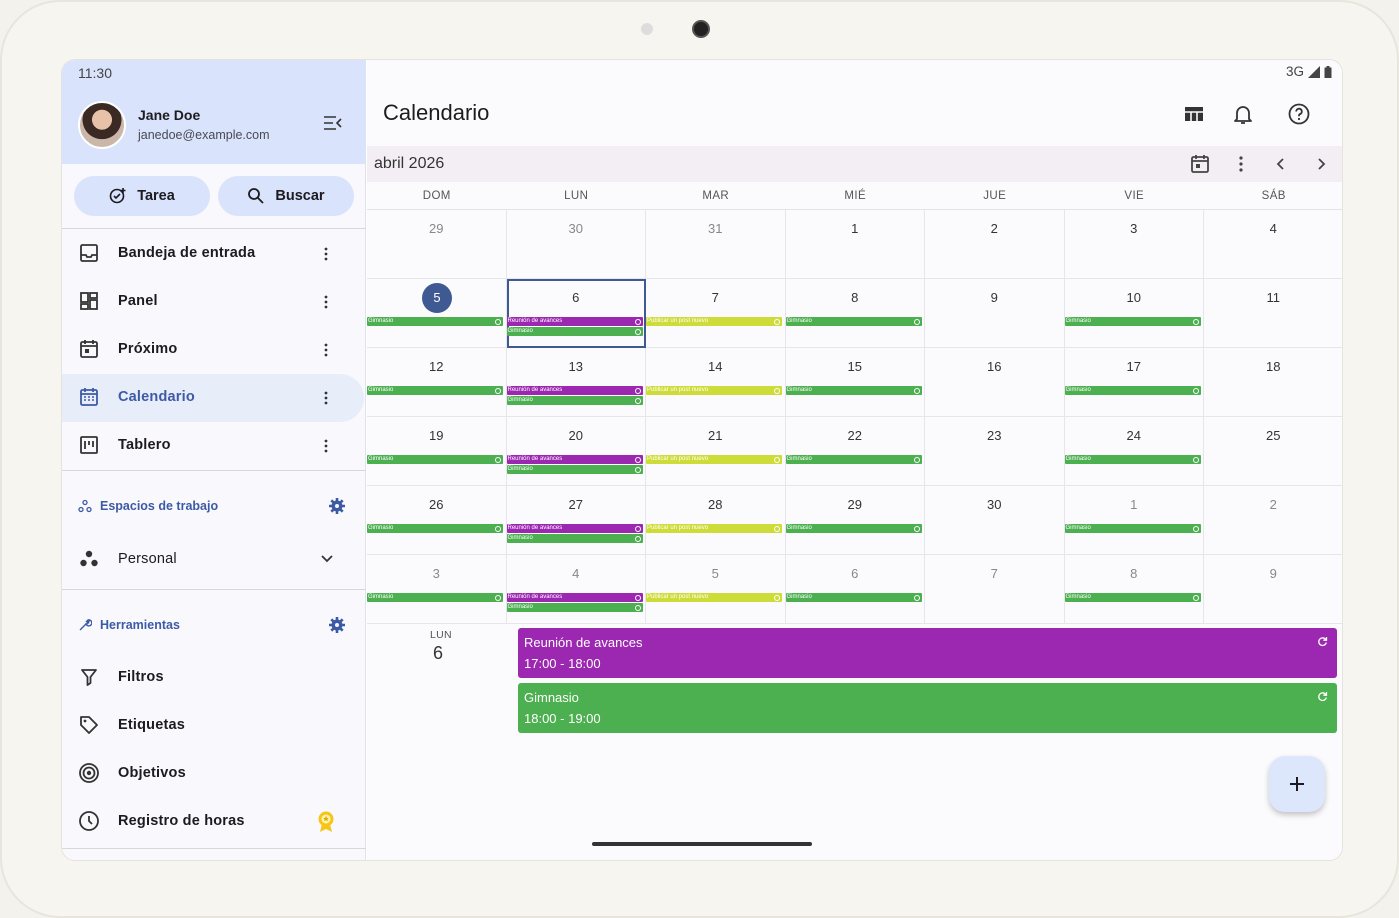 This screenshot has width=1399, height=918. What do you see at coordinates (213, 254) in the screenshot?
I see `nav-item-inbox: Bandeja de entrada` at bounding box center [213, 254].